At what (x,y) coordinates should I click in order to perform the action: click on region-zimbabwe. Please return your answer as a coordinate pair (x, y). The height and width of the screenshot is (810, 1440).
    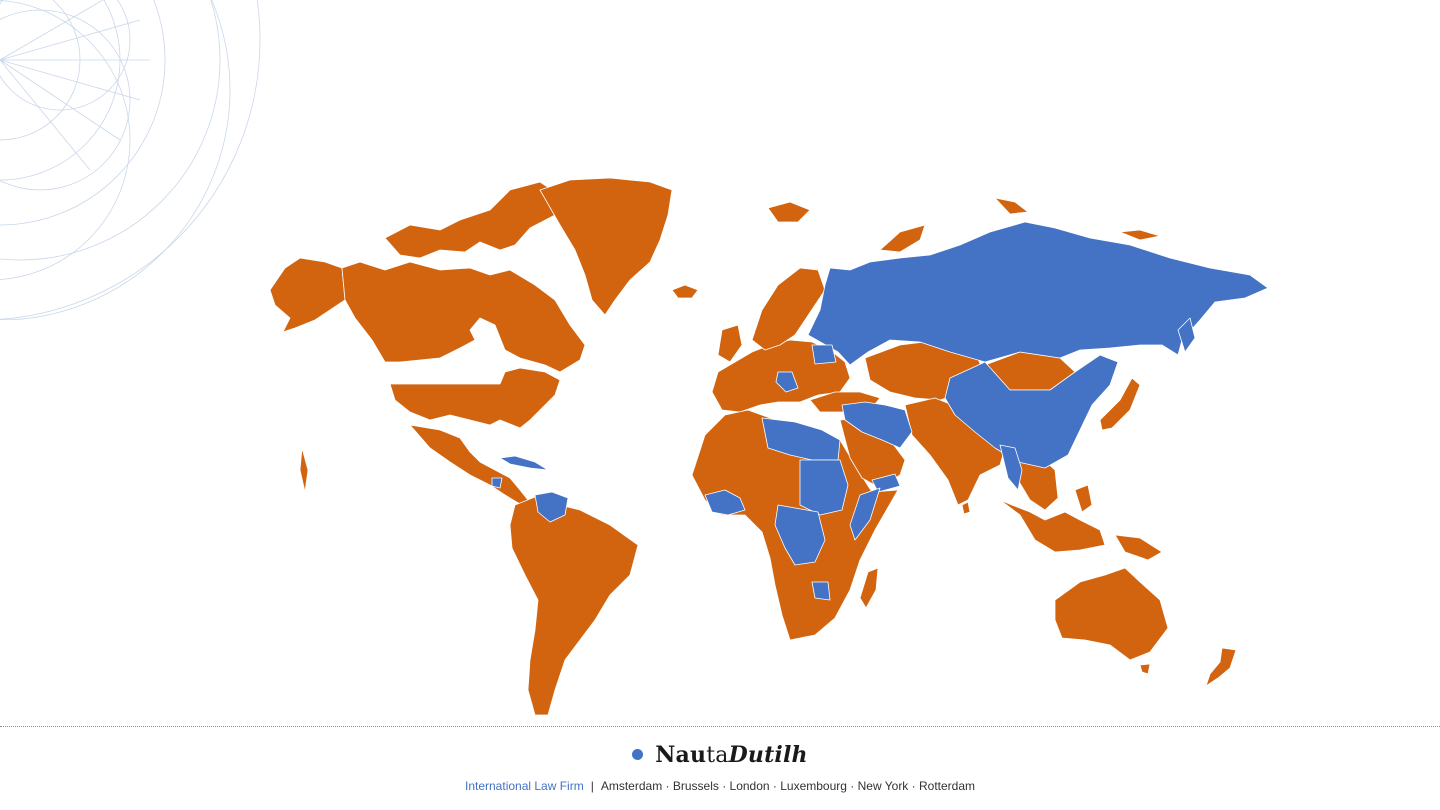
    Looking at the image, I should click on (821, 591).